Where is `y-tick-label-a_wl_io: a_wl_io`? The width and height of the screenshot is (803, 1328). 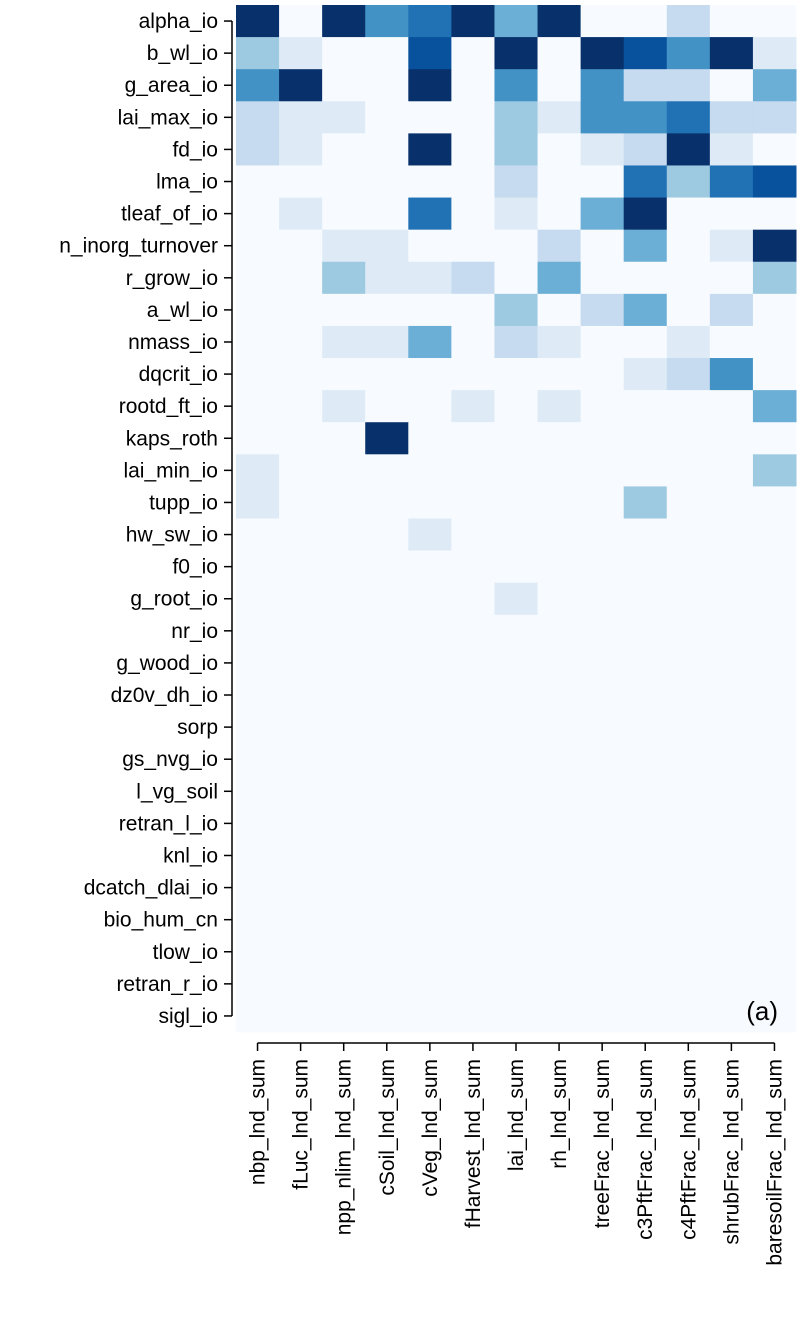 y-tick-label-a_wl_io: a_wl_io is located at coordinates (182, 310).